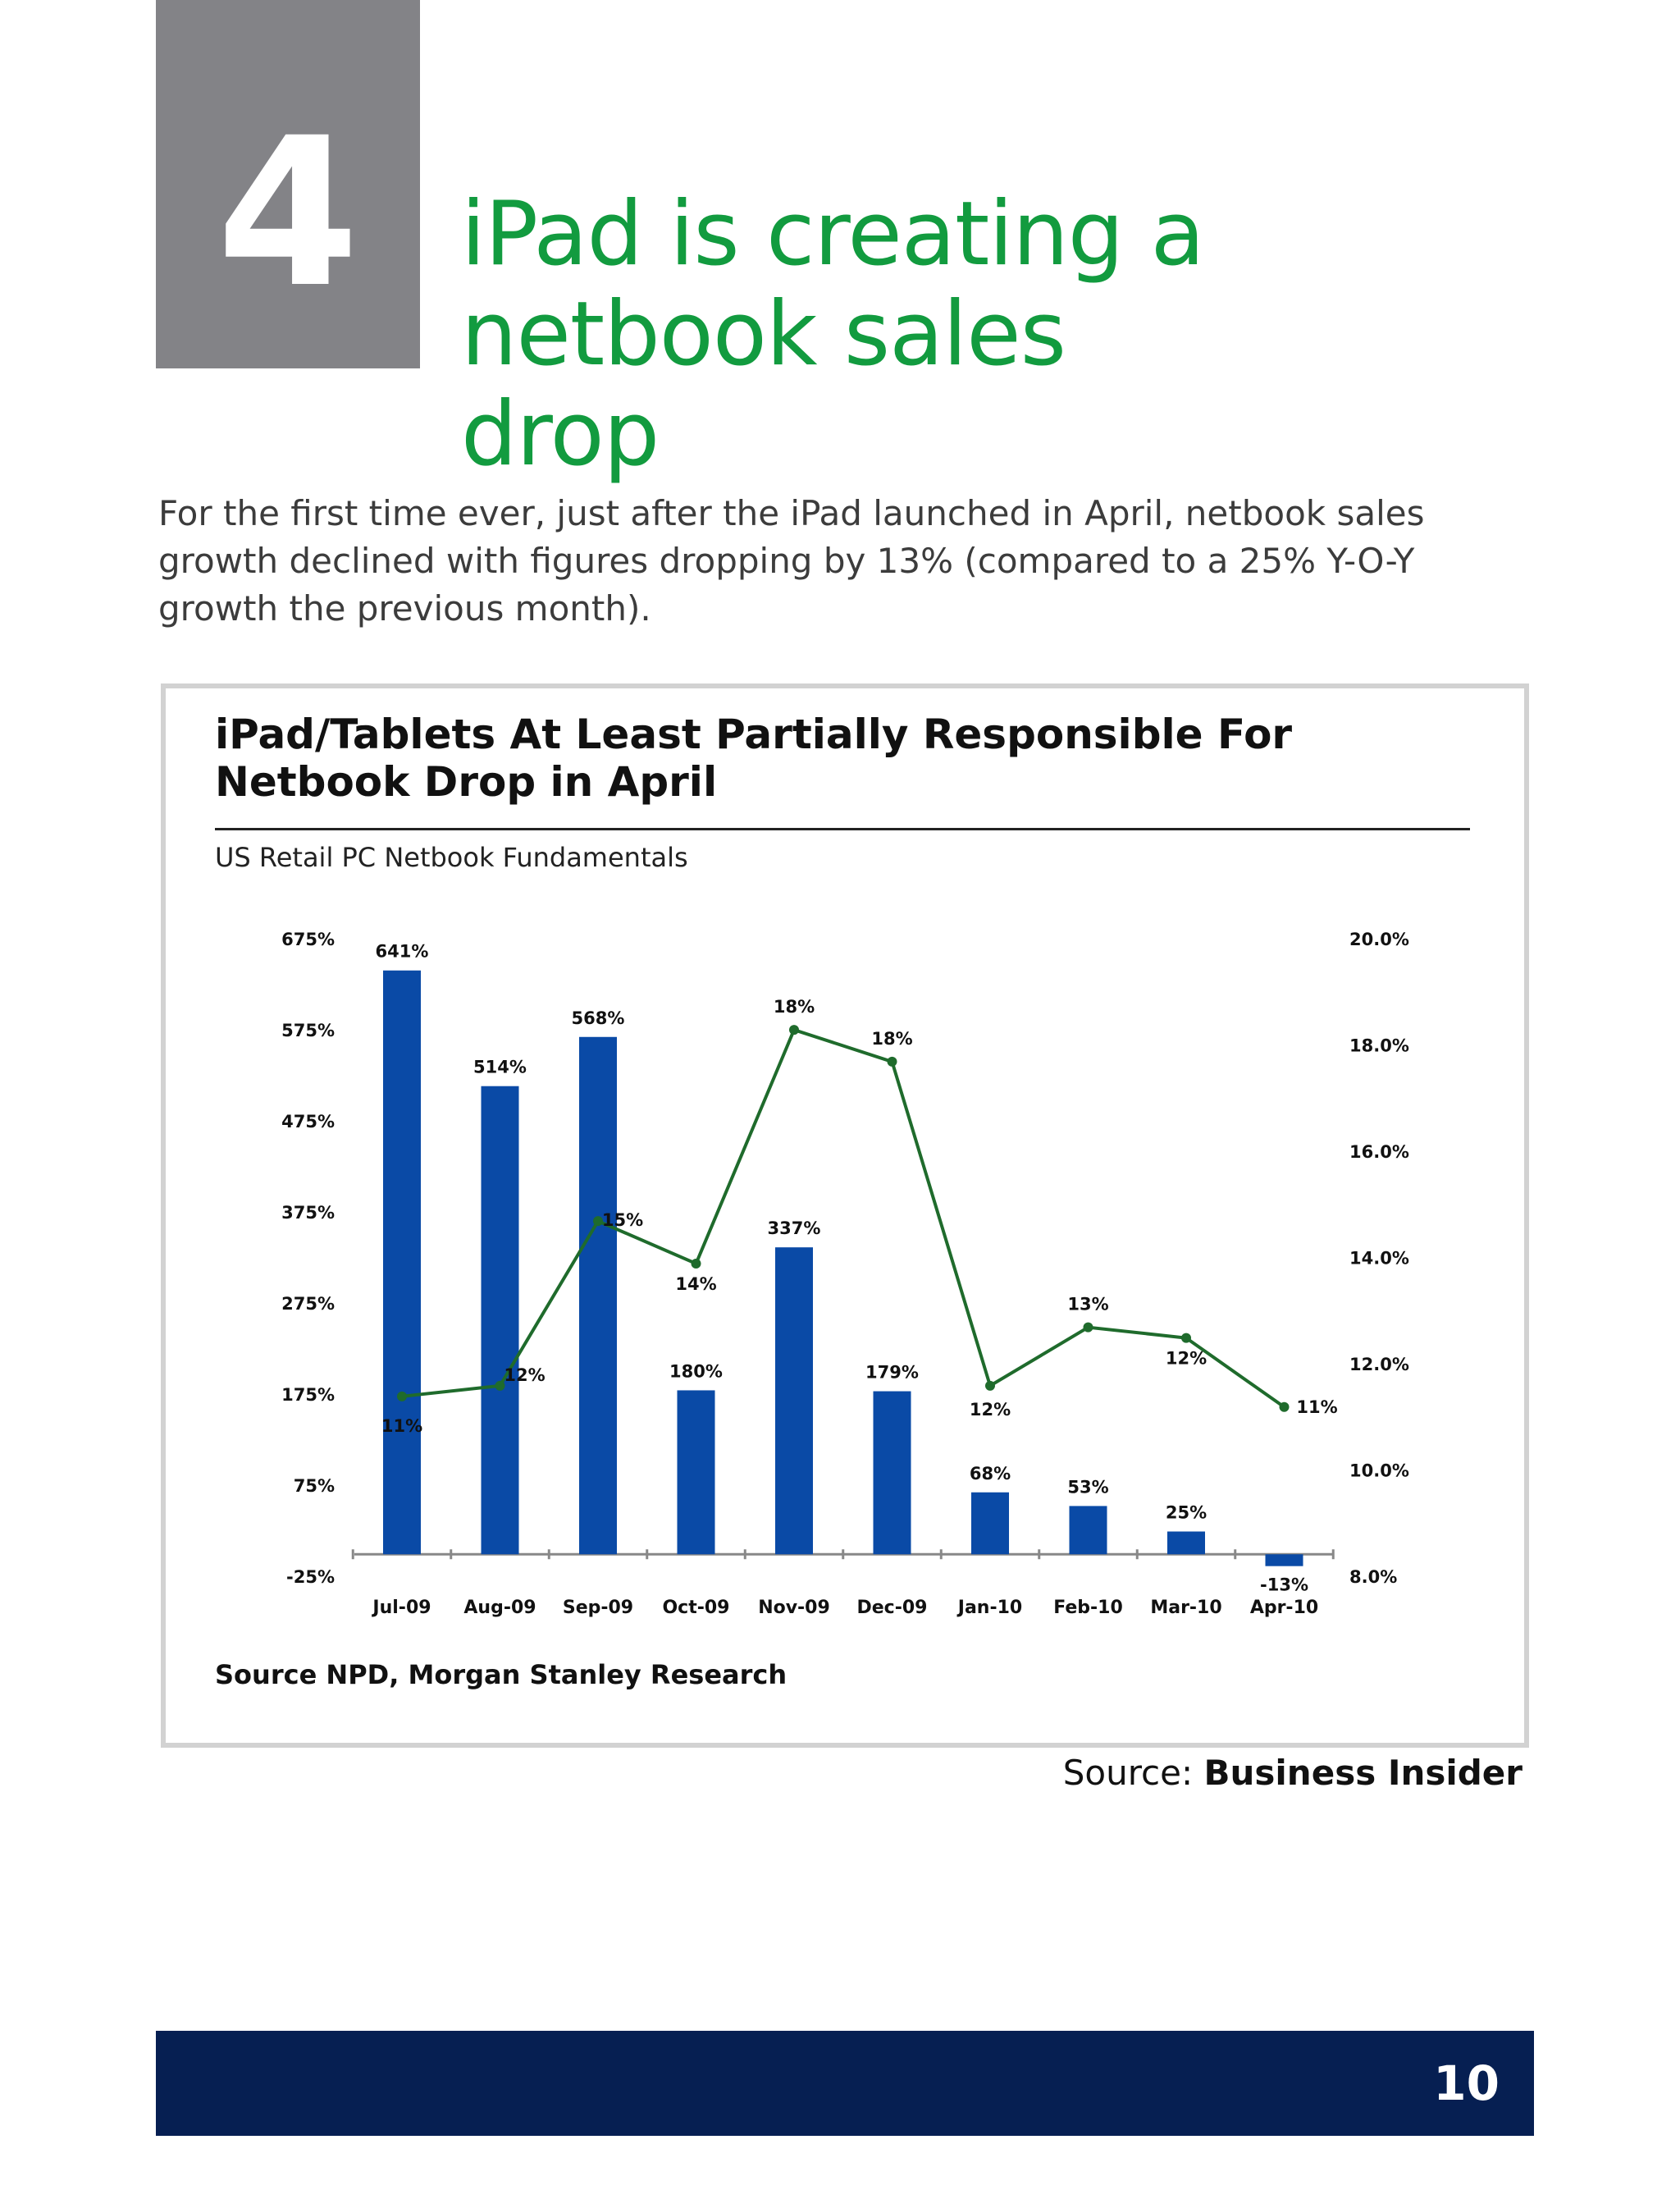 This screenshot has height=2199, width=1680. I want to click on figure-subtitle: US Retail PC Netbook Fundamentals, so click(452, 857).